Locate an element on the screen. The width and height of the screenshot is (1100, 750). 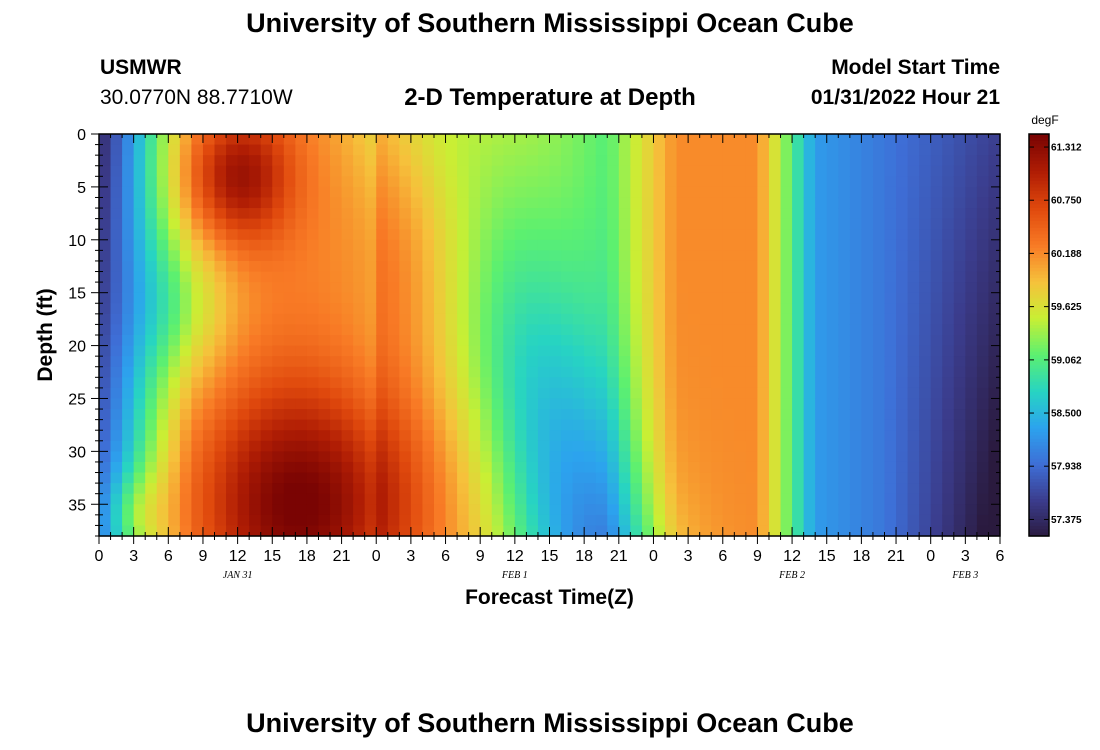
colorbar-segment is located at coordinates (1039, 343).